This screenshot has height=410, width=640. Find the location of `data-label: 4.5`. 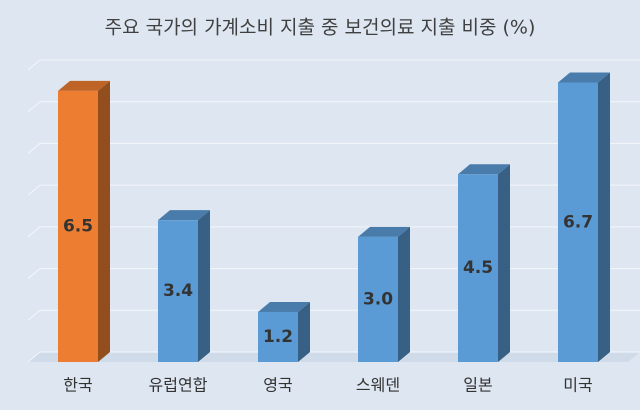

data-label: 4.5 is located at coordinates (478, 268).